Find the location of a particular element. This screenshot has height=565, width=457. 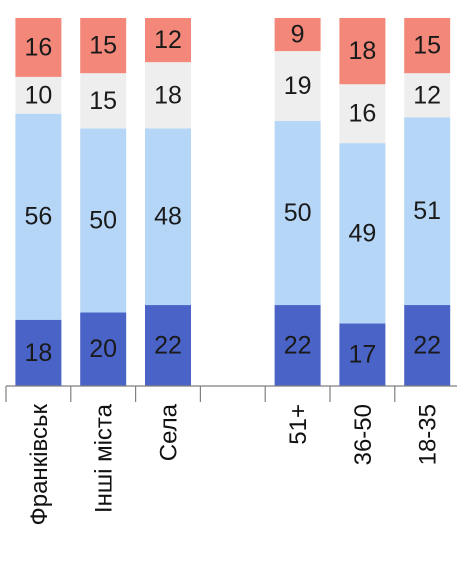

data-label-51-s1: 22 is located at coordinates (298, 346).